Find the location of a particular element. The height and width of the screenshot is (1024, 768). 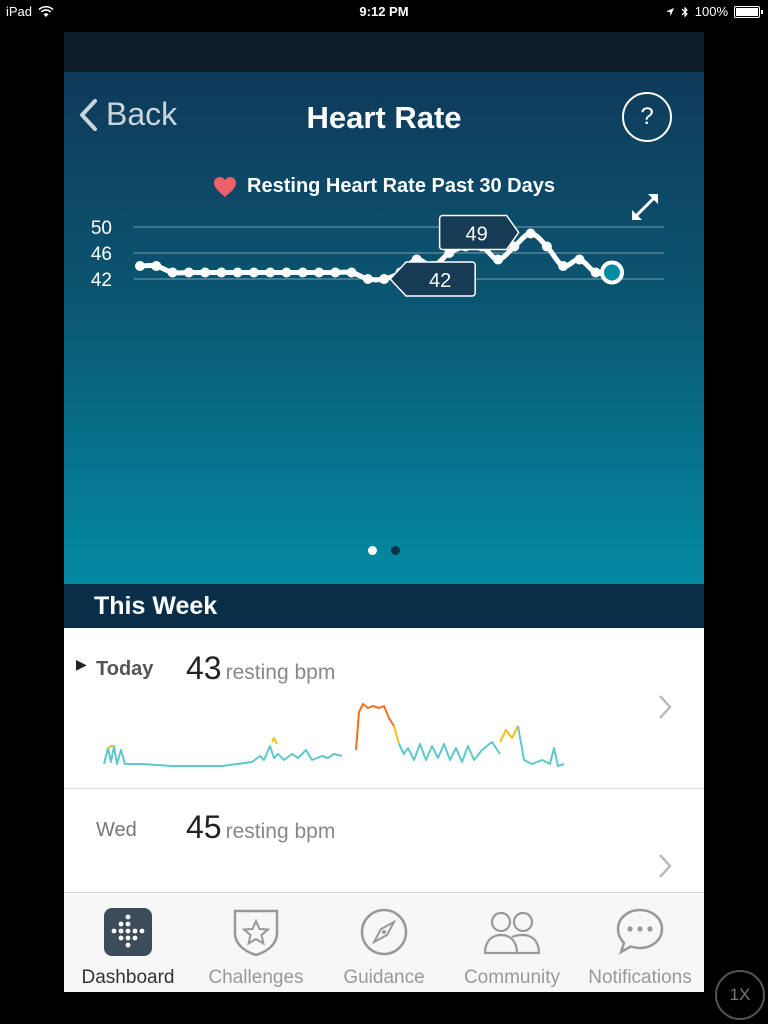

tab-label: Challenges is located at coordinates (256, 977).